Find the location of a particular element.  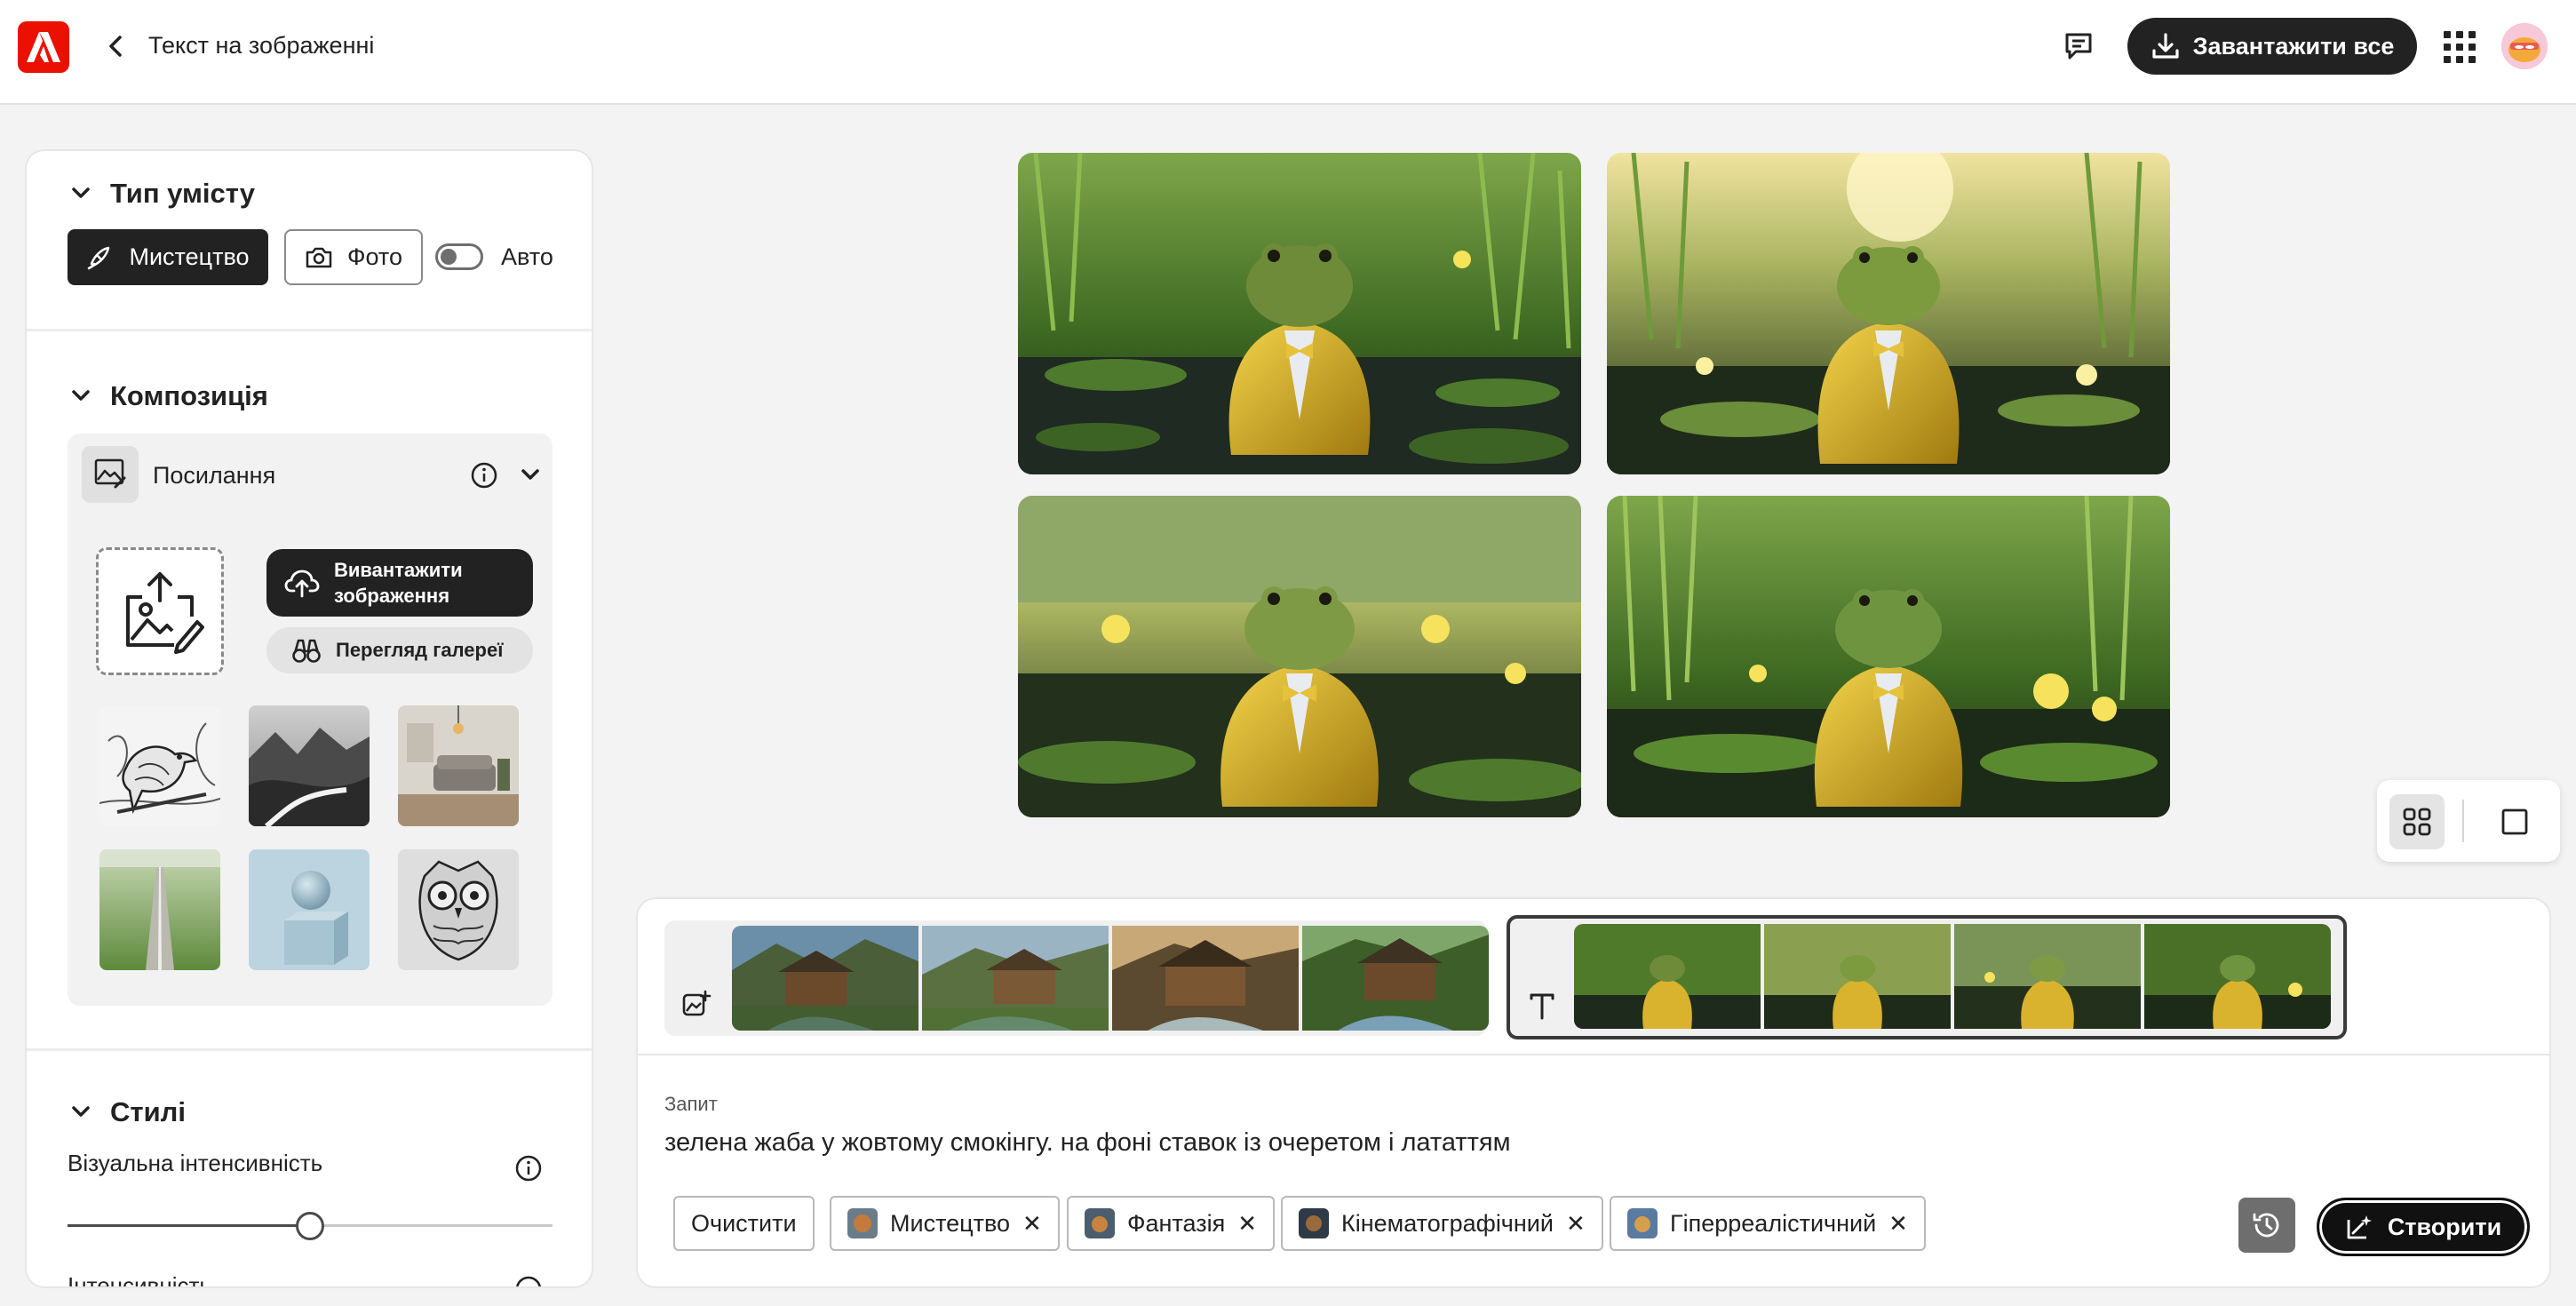

adobe-logo-icon is located at coordinates (43, 47).